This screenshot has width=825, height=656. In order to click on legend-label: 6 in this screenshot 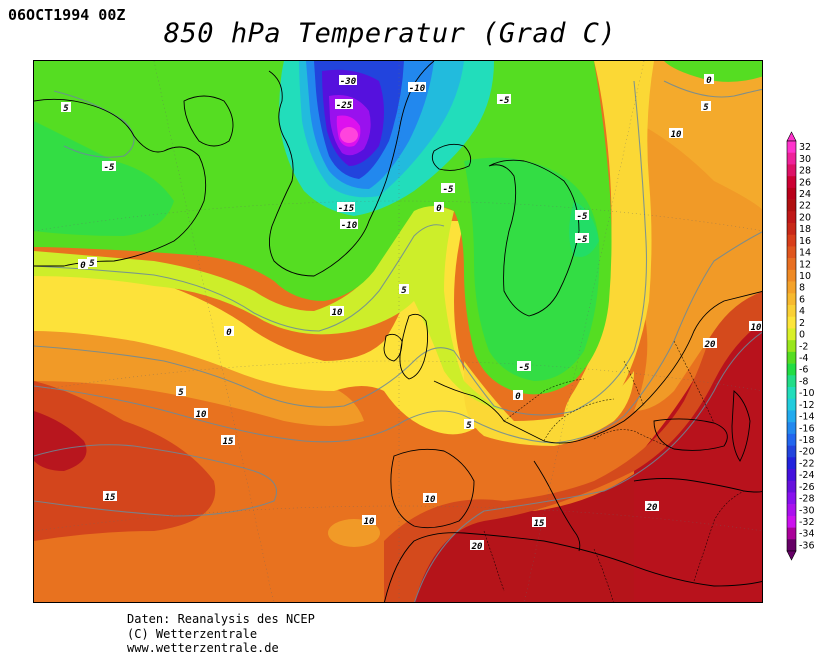, I will do `click(802, 299)`.